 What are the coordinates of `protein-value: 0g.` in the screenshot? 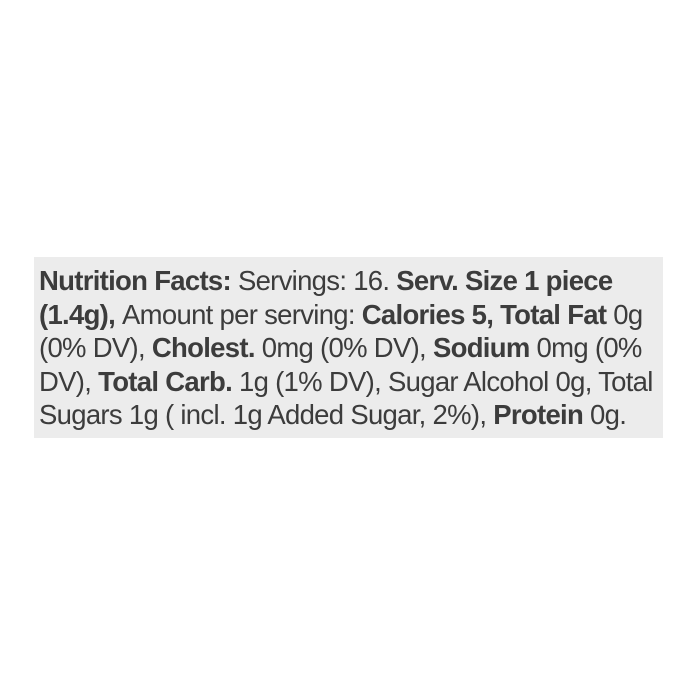 It's located at (608, 414).